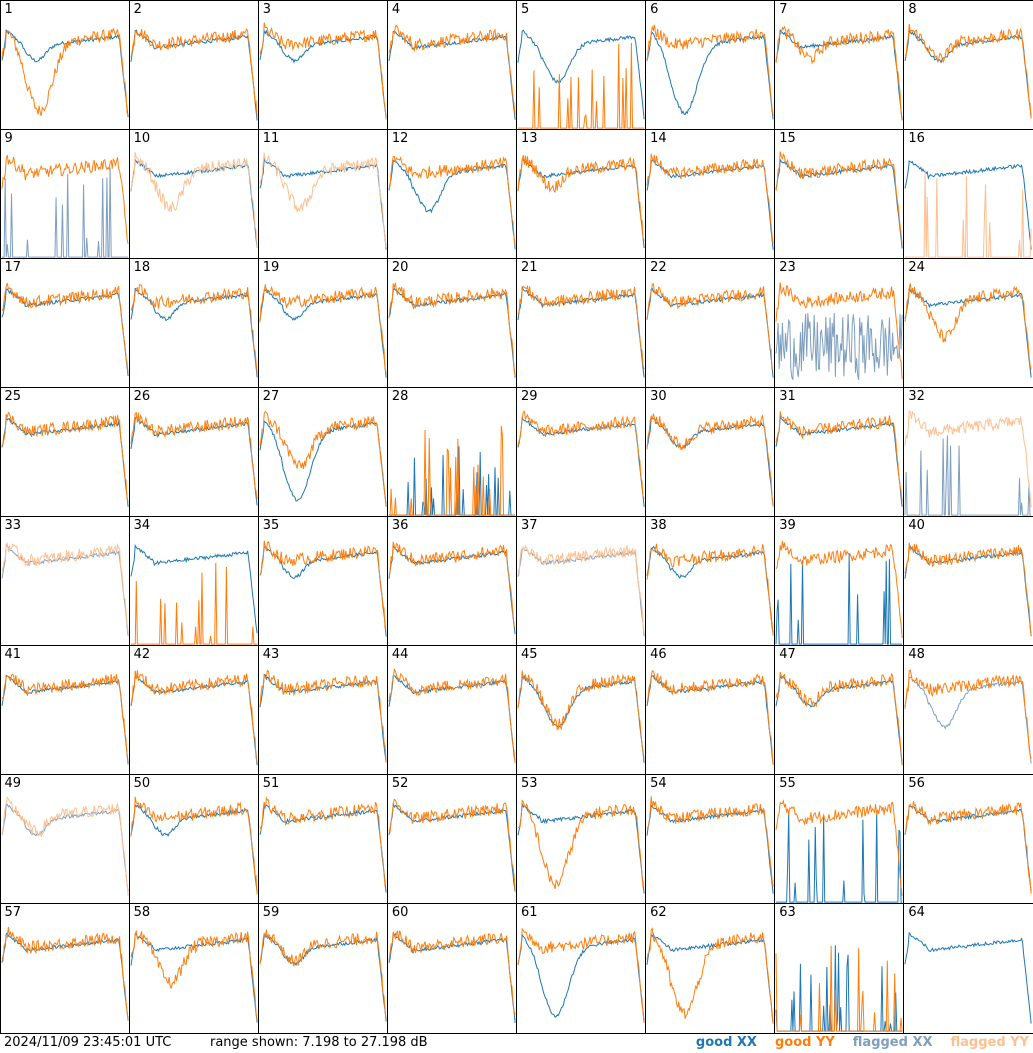 This screenshot has width=1033, height=1053. I want to click on panel-23-plot, so click(839, 331).